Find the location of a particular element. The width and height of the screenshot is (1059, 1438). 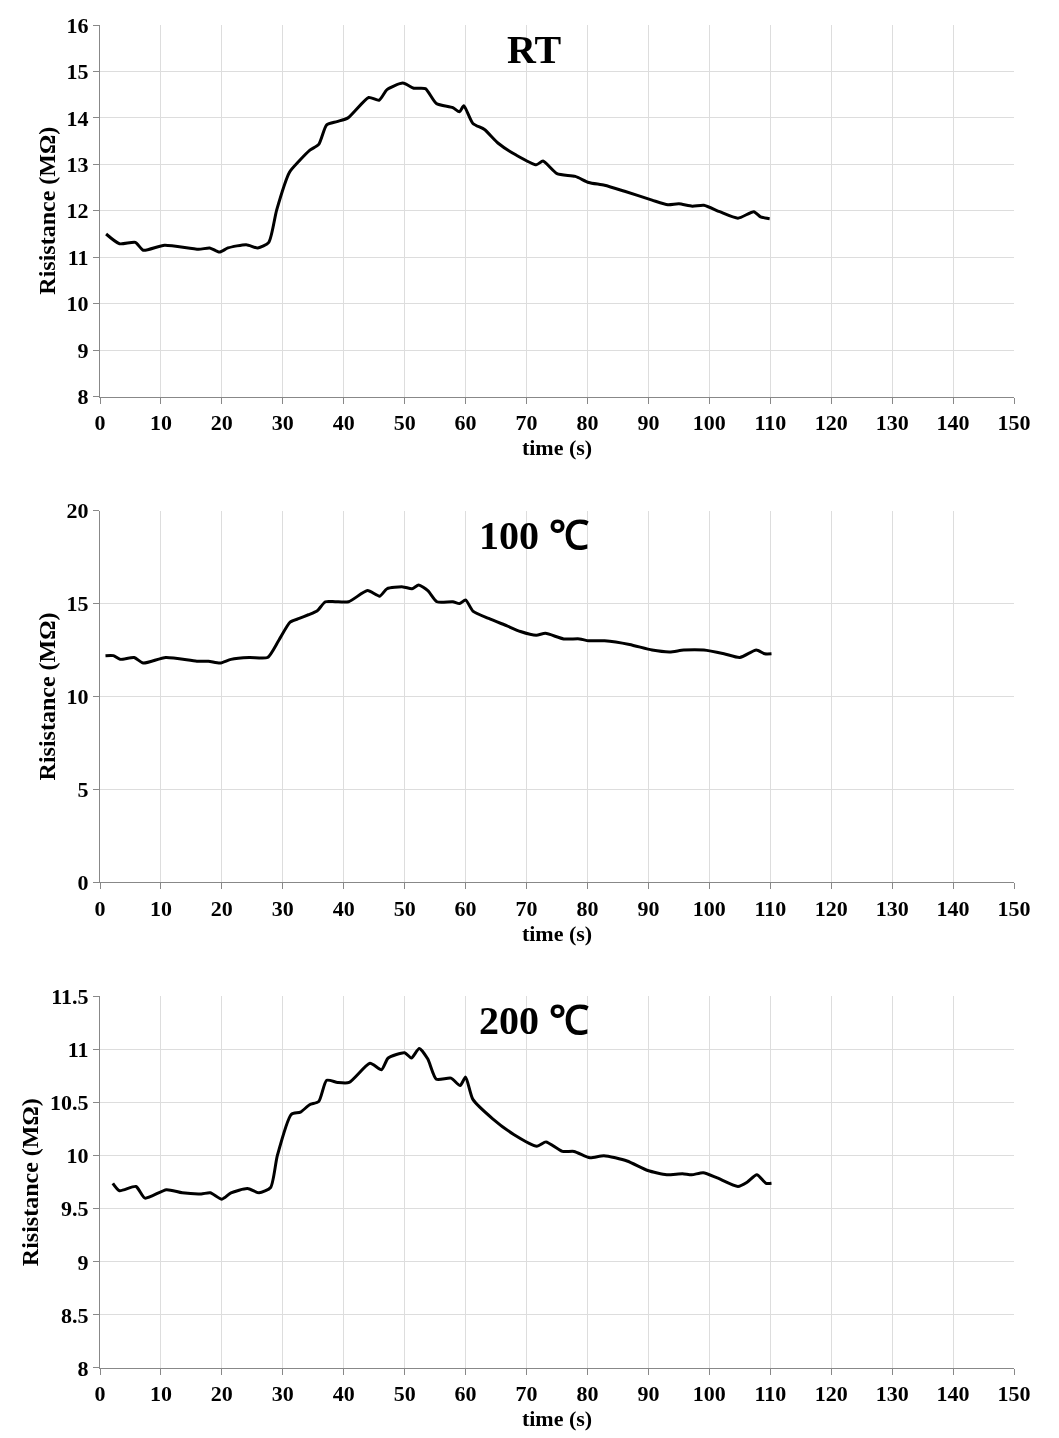

y-tick-label: 12 is located at coordinates (77, 211).